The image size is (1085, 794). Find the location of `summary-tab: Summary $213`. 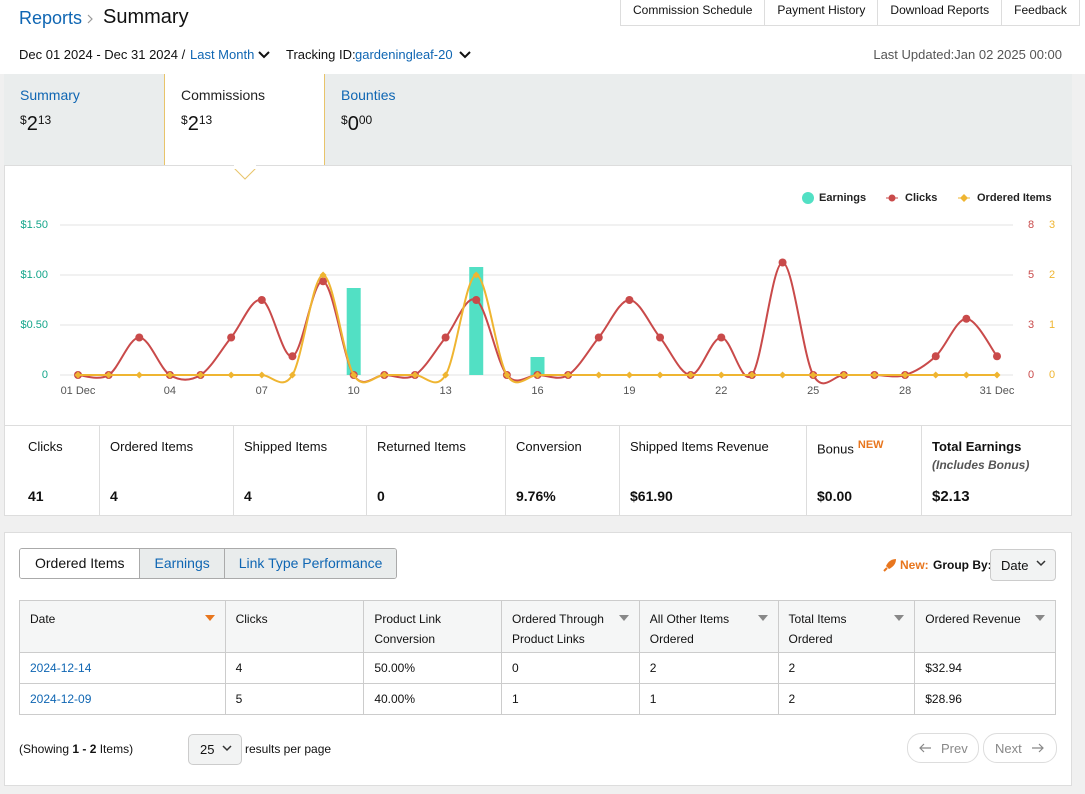

summary-tab: Summary $213 is located at coordinates (84, 119).